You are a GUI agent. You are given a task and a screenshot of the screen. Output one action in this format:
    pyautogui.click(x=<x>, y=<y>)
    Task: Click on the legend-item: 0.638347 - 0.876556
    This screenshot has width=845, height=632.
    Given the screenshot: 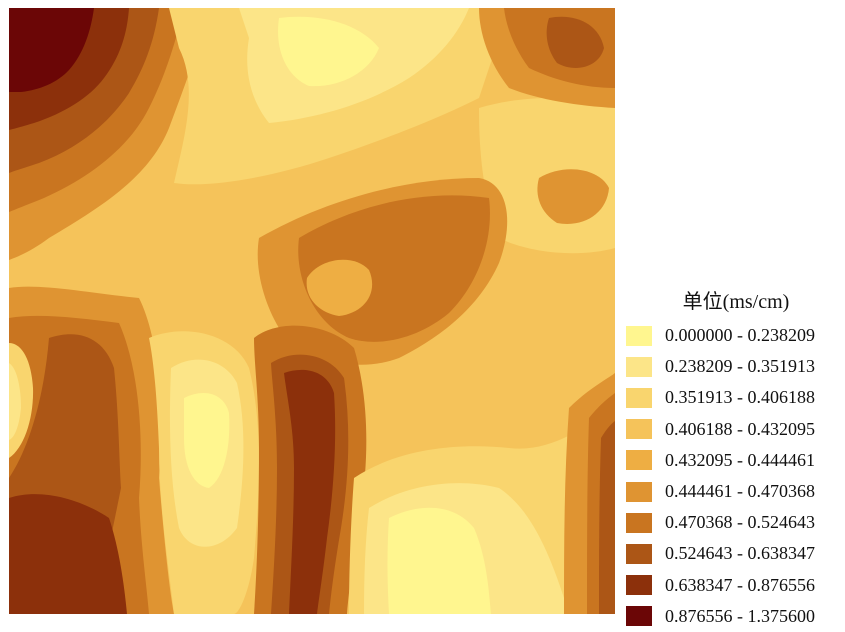 What is the action you would take?
    pyautogui.click(x=732, y=585)
    